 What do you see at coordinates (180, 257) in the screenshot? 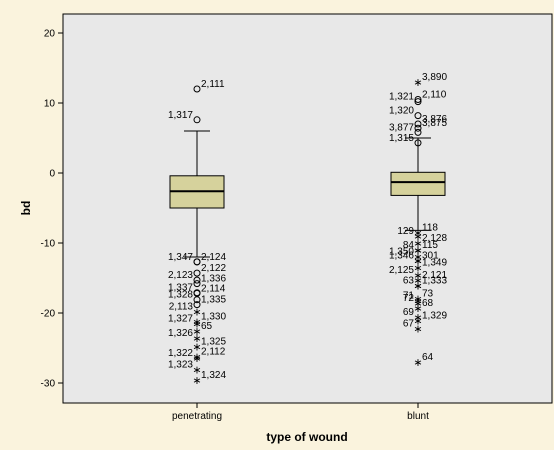
I see `outlier-label: 1,347` at bounding box center [180, 257].